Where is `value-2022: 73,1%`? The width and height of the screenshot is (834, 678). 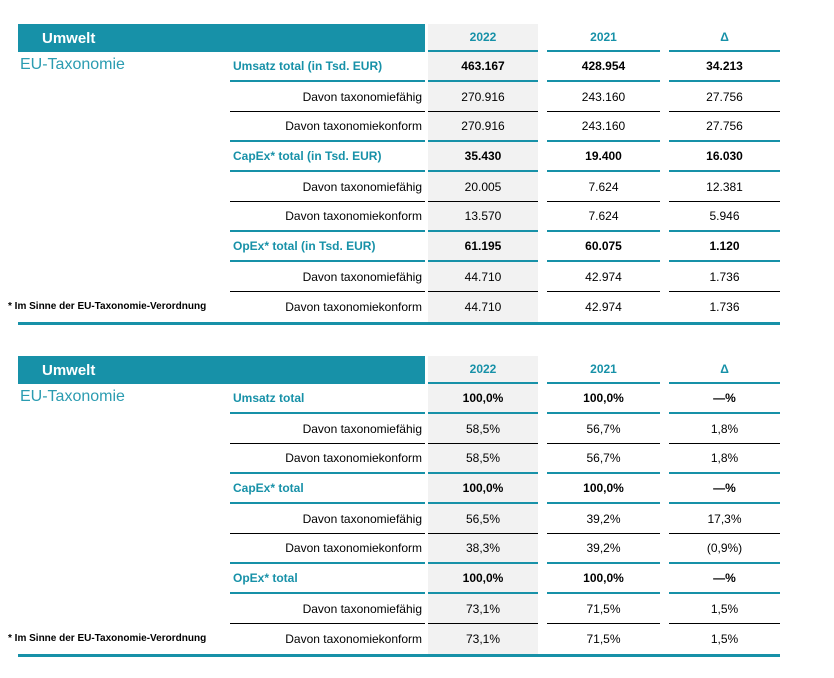
value-2022: 73,1% is located at coordinates (483, 609).